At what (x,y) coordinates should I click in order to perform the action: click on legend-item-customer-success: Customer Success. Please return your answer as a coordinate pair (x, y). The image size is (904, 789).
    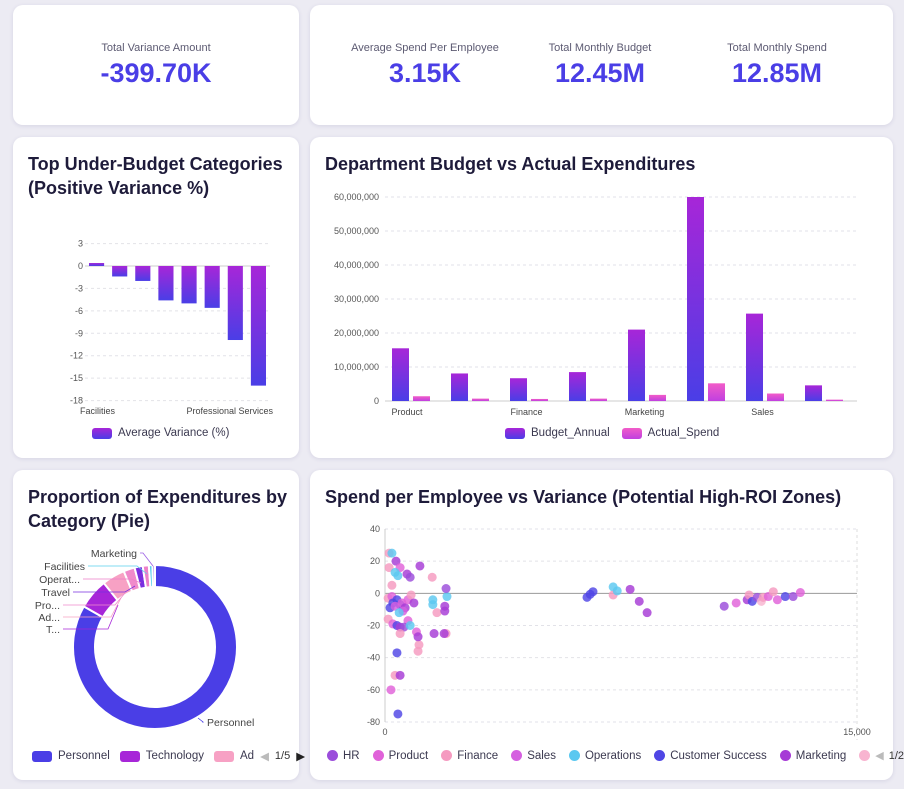
    Looking at the image, I should click on (718, 755).